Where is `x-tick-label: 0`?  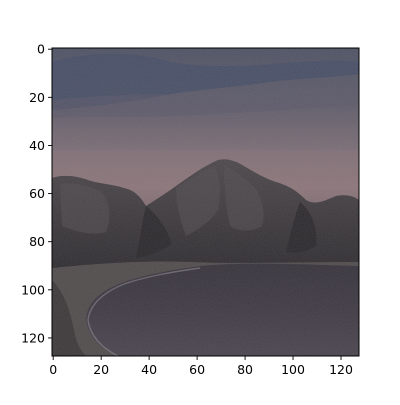
x-tick-label: 0 is located at coordinates (53, 369).